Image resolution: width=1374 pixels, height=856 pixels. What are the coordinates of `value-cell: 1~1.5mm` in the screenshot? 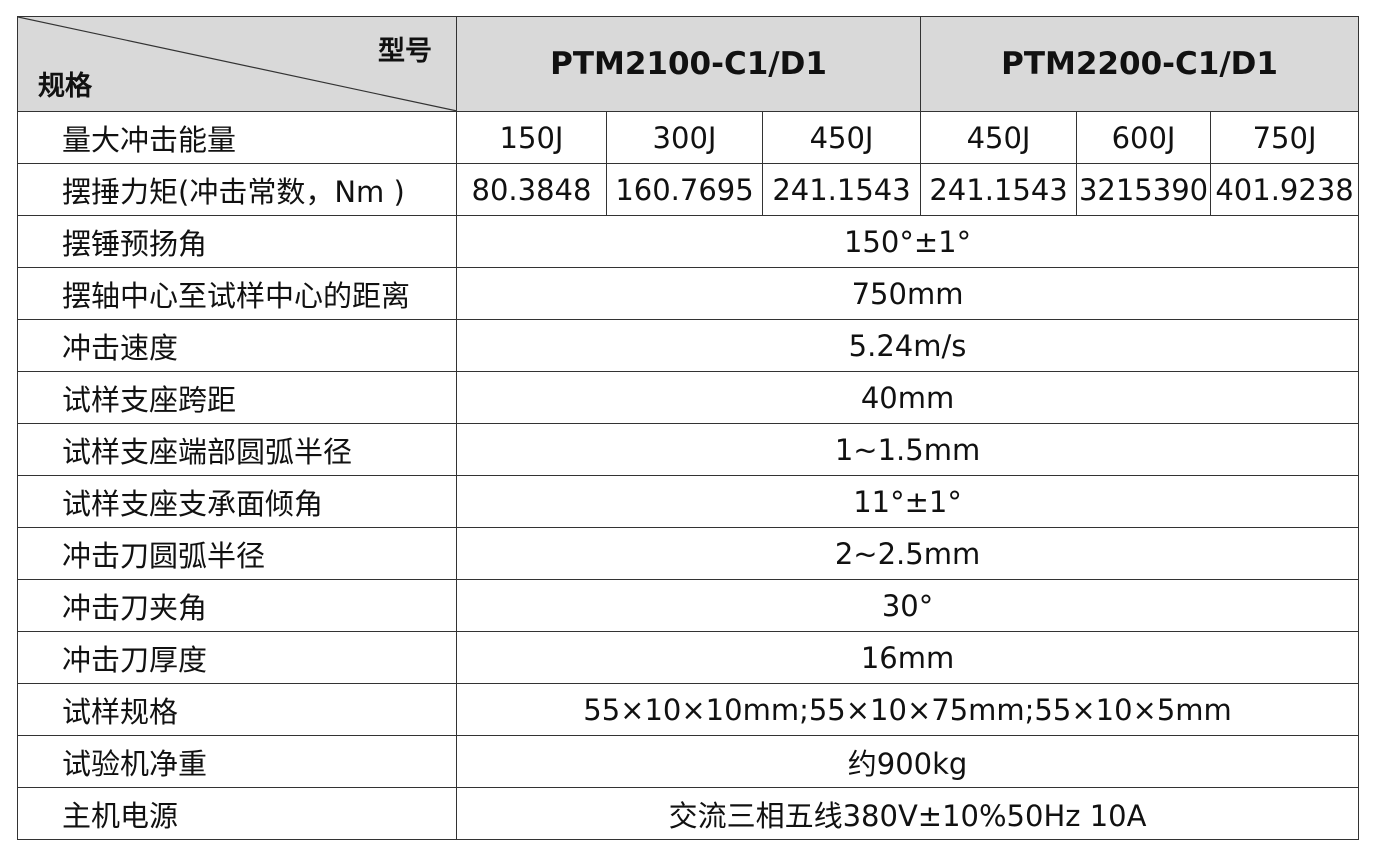 It's located at (907, 449).